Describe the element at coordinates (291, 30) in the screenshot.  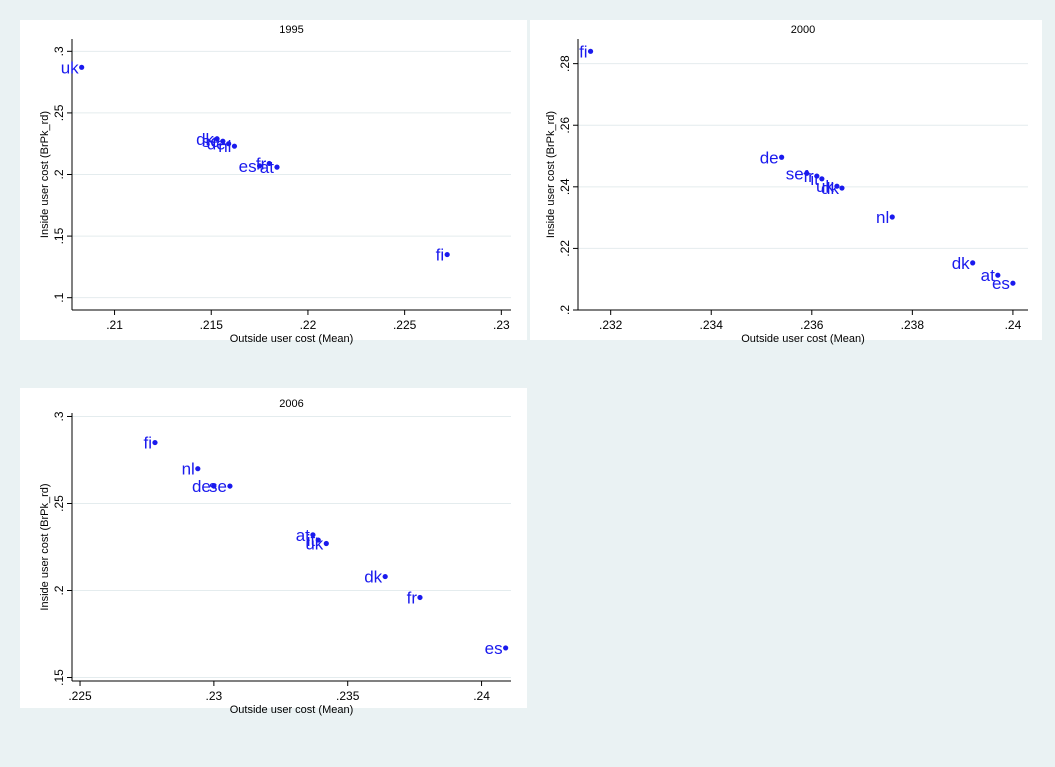
I see `panel-title: 1995` at that location.